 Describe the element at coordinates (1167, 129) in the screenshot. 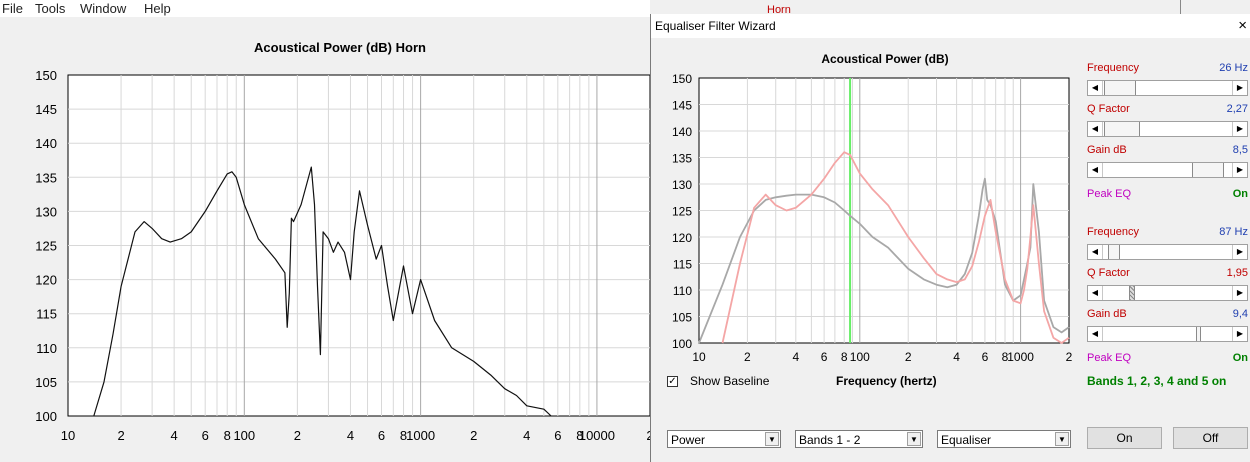

I see `band1-q-slider: ◀ ▶` at that location.